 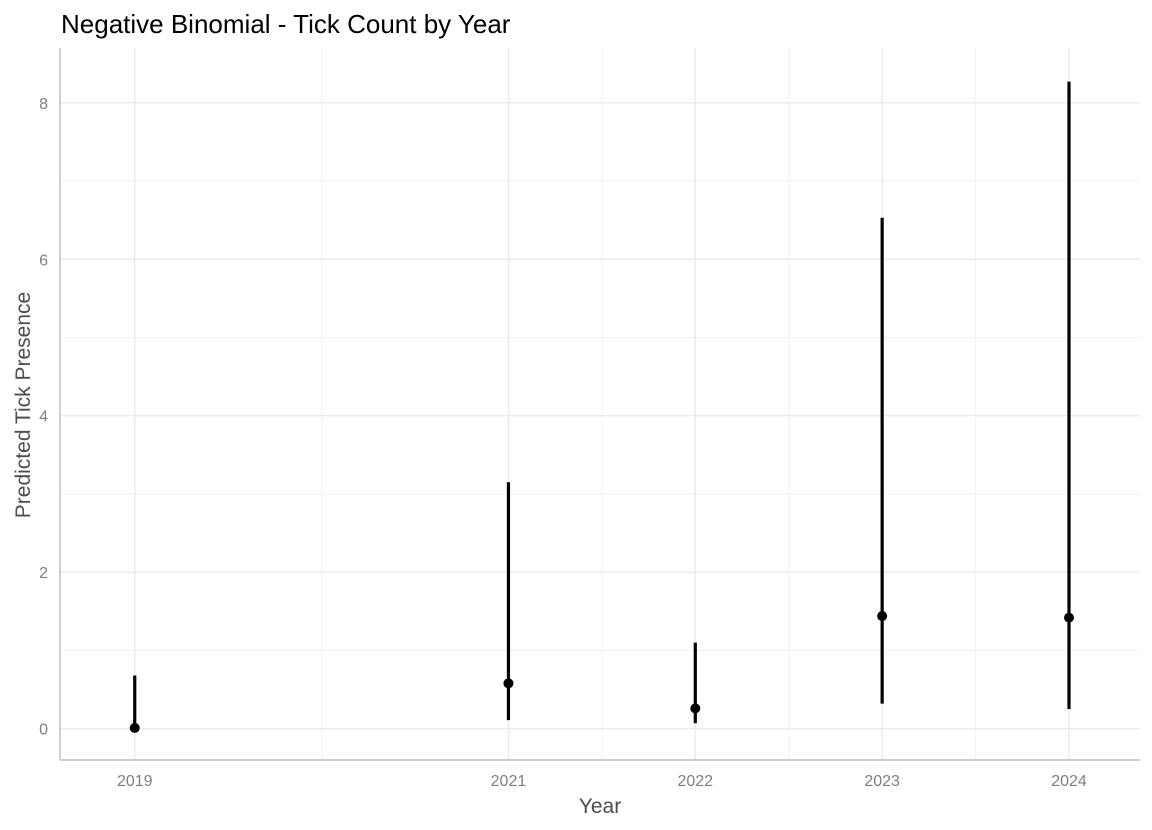 I want to click on x-tick-labels: 2019 2021 2022 2023 2024, so click(x=602, y=781).